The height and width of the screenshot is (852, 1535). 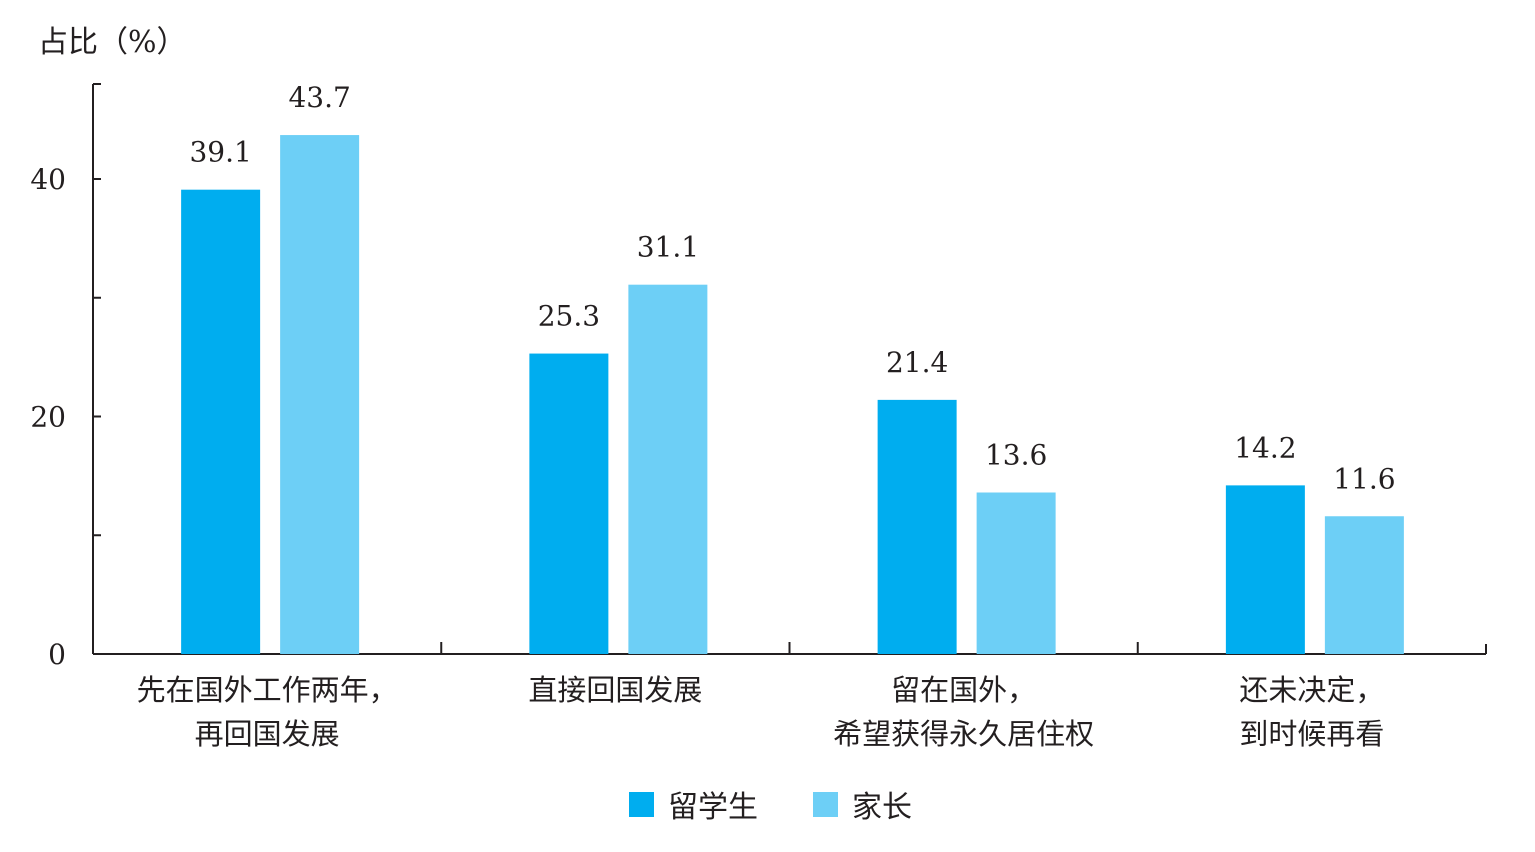 What do you see at coordinates (112, 42) in the screenshot?
I see `y-axis-title: 占比（%）` at bounding box center [112, 42].